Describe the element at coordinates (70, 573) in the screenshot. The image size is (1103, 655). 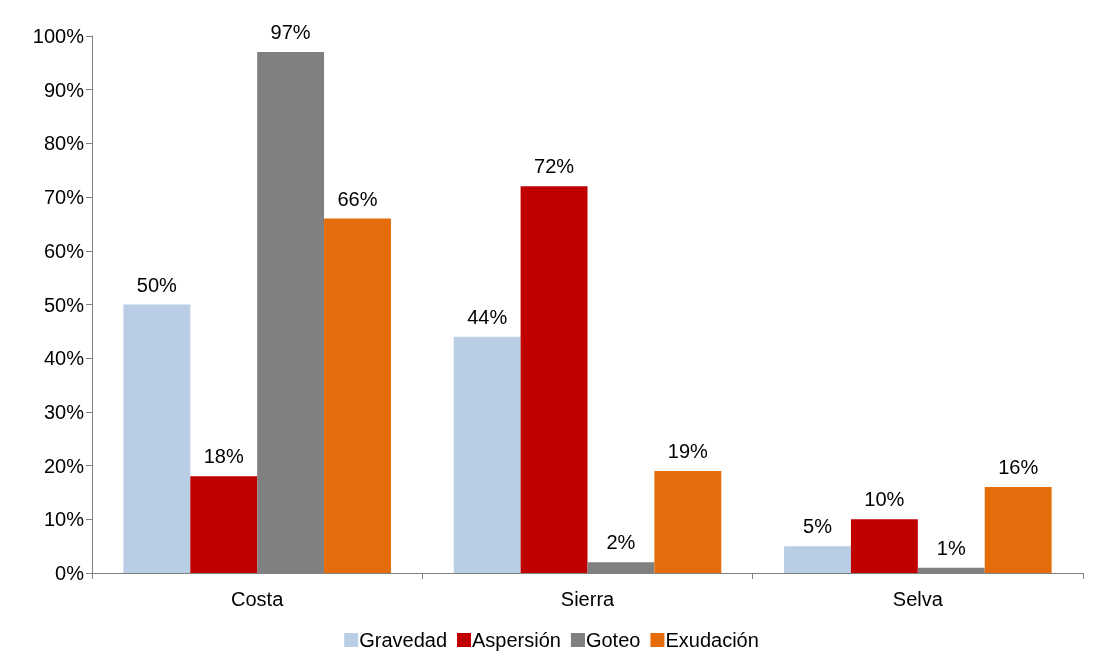
I see `y-tick-label: 0%` at that location.